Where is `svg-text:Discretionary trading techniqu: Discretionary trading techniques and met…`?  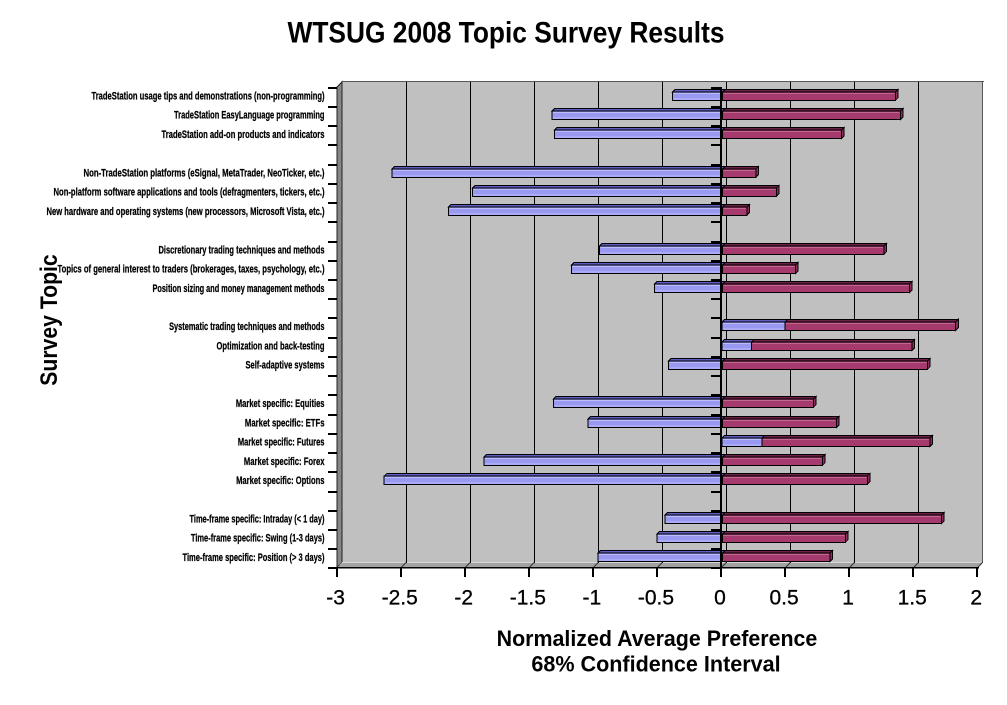 svg-text:Discretionary trading techniqu: Discretionary trading techniques and met… is located at coordinates (242, 250).